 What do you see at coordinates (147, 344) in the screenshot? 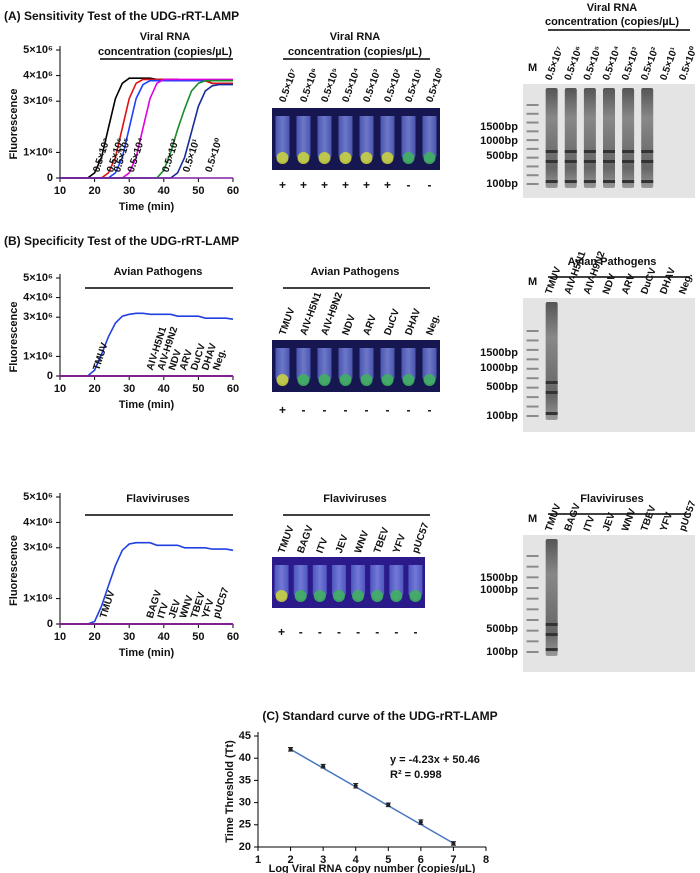
I see `data-line` at bounding box center [147, 344].